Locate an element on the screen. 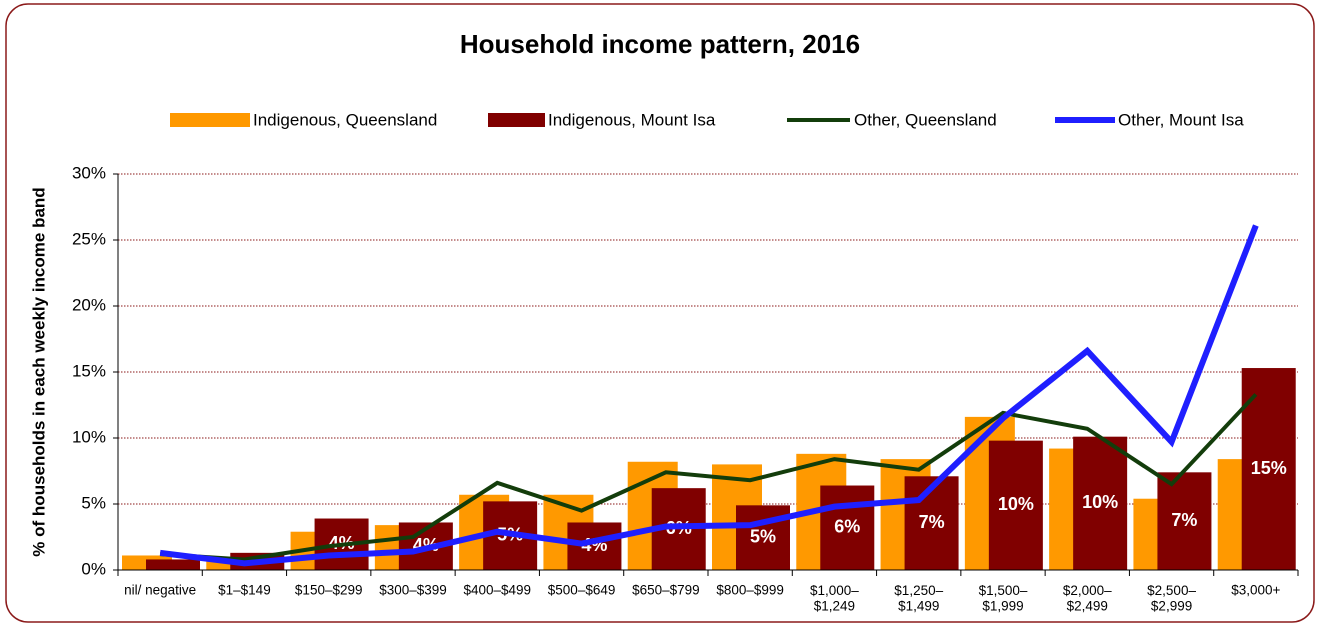  x-tick-label: $3,000+ is located at coordinates (1255, 590).